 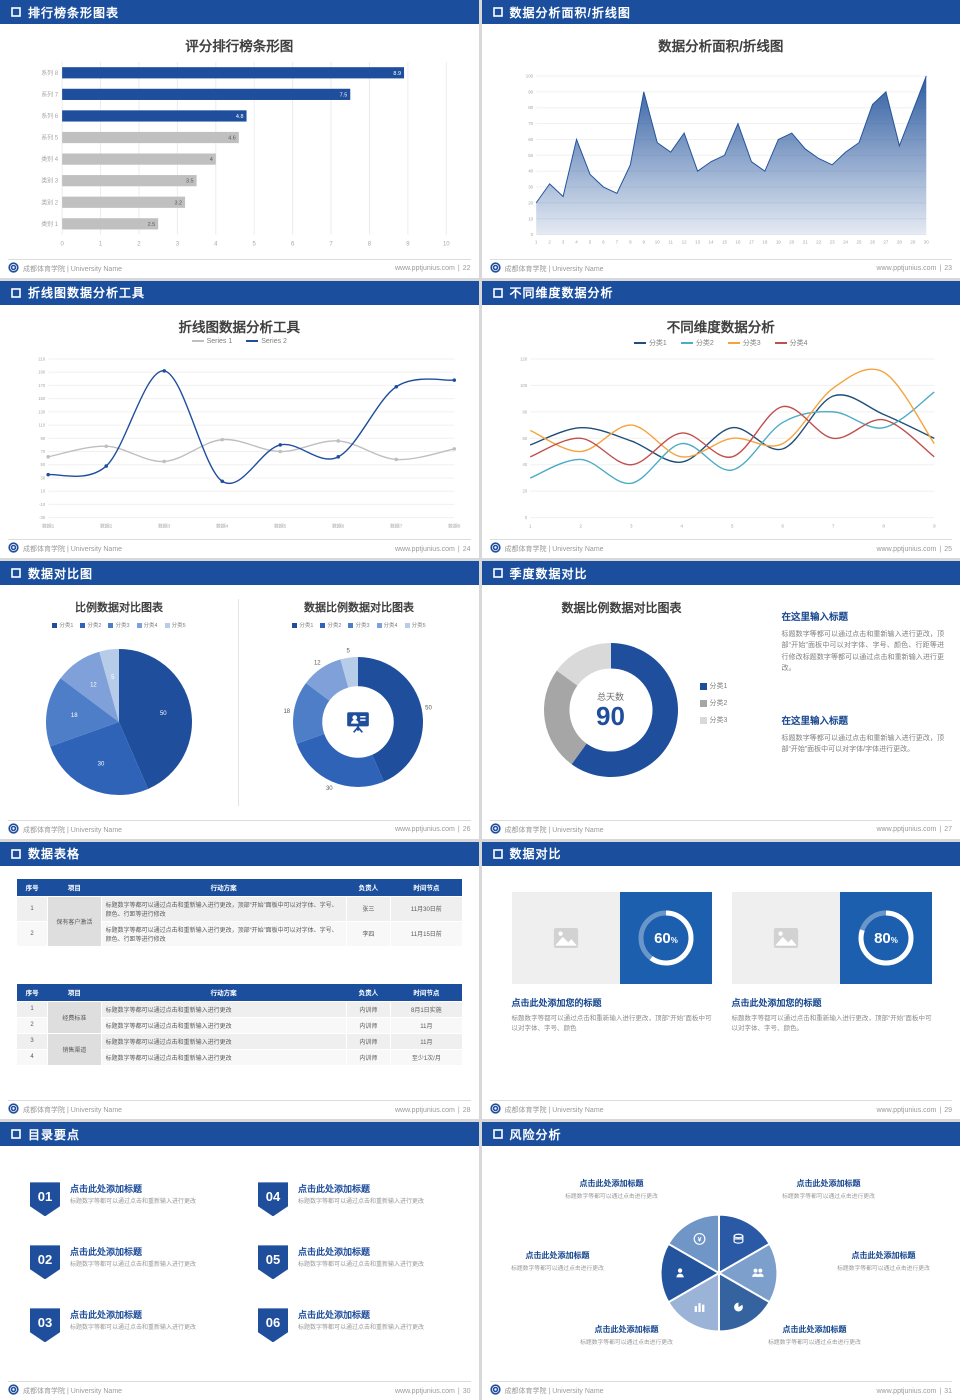 I want to click on legend-label: 分类1, so click(x=718, y=687).